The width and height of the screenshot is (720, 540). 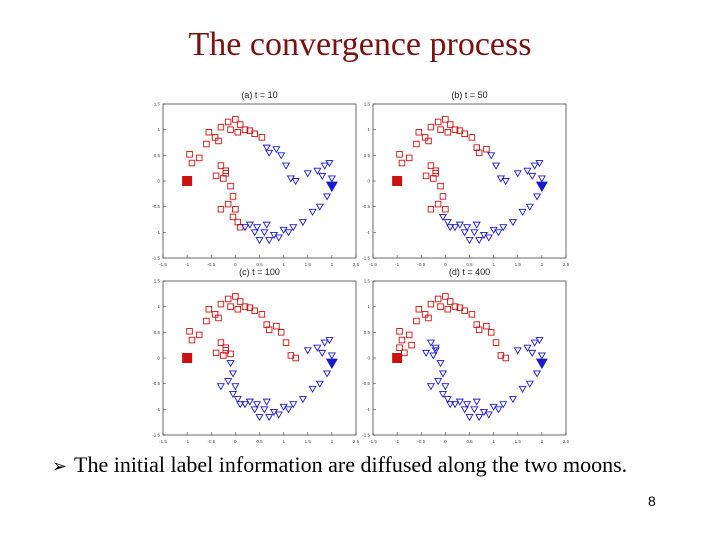 I want to click on x-tick-label: -0.5, so click(x=211, y=441).